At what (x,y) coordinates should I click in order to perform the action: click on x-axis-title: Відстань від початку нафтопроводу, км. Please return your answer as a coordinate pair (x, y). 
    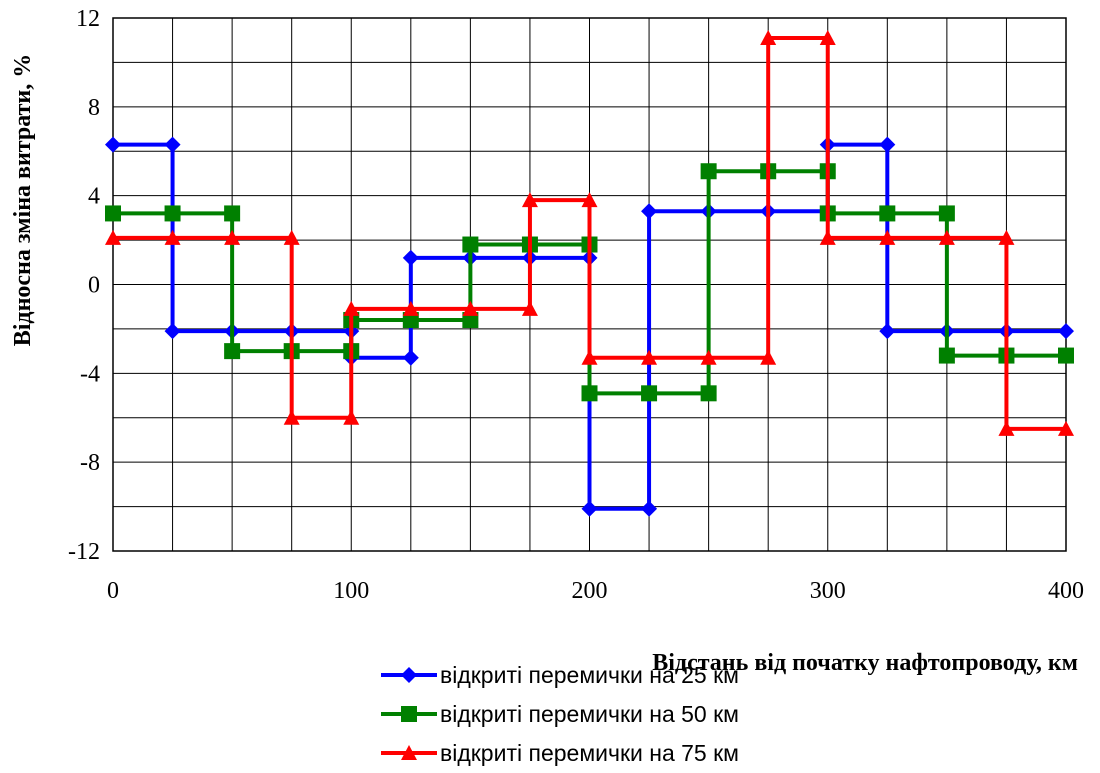
    Looking at the image, I should click on (865, 663).